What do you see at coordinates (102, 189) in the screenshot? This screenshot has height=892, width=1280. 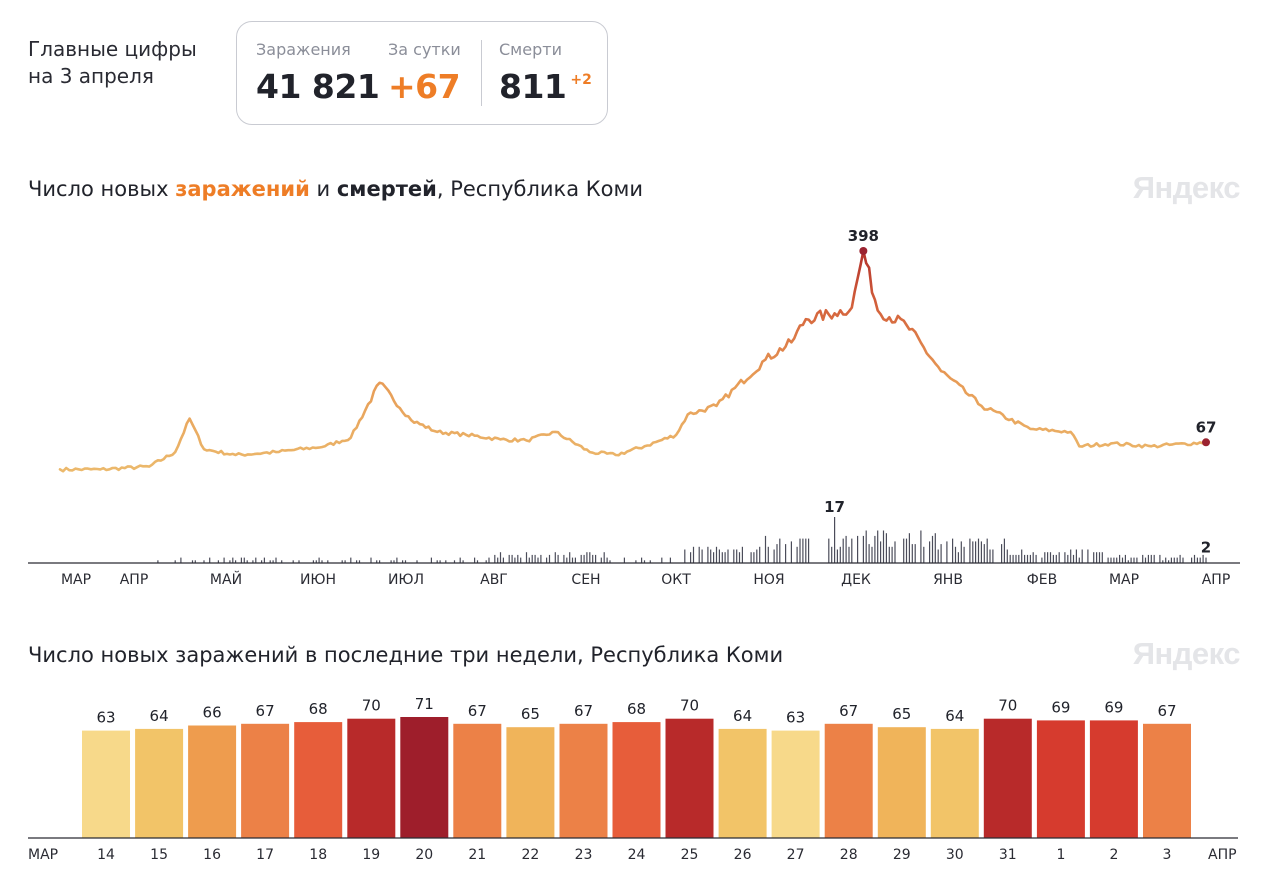 I see `chart1-title-prefix: Число новых` at bounding box center [102, 189].